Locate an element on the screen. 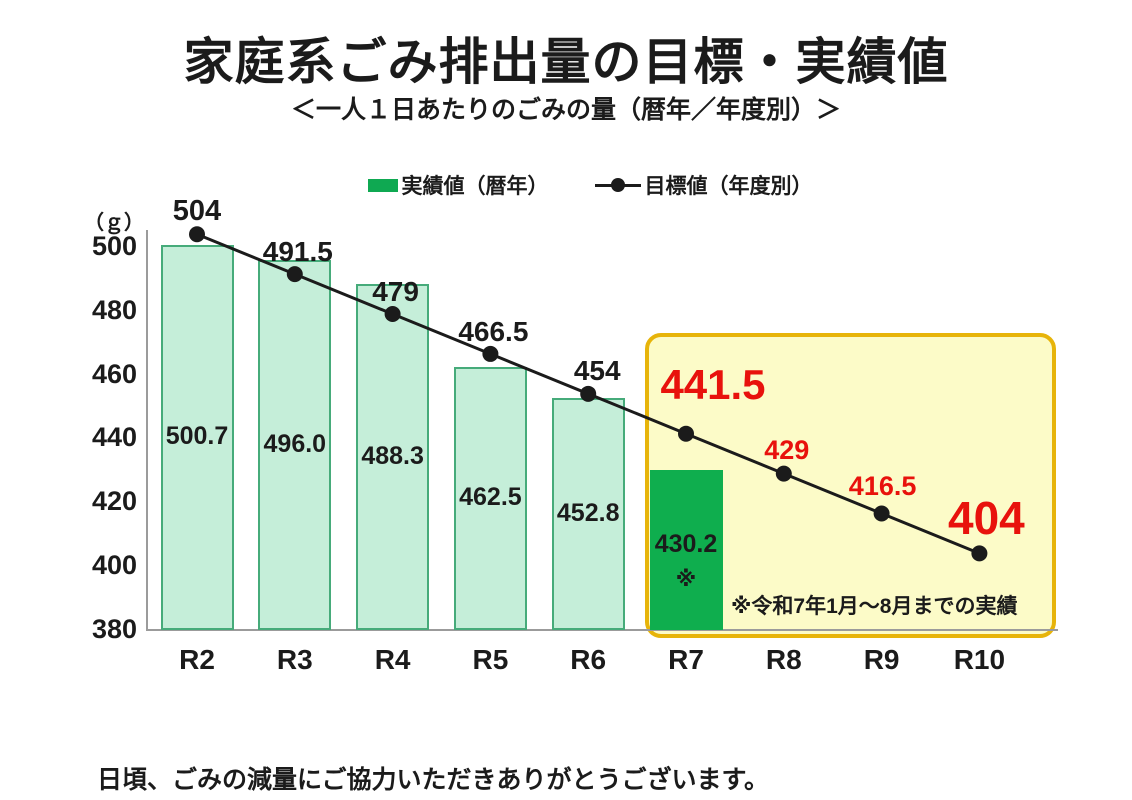 The image size is (1132, 800). target-value-label: 504 is located at coordinates (197, 211).